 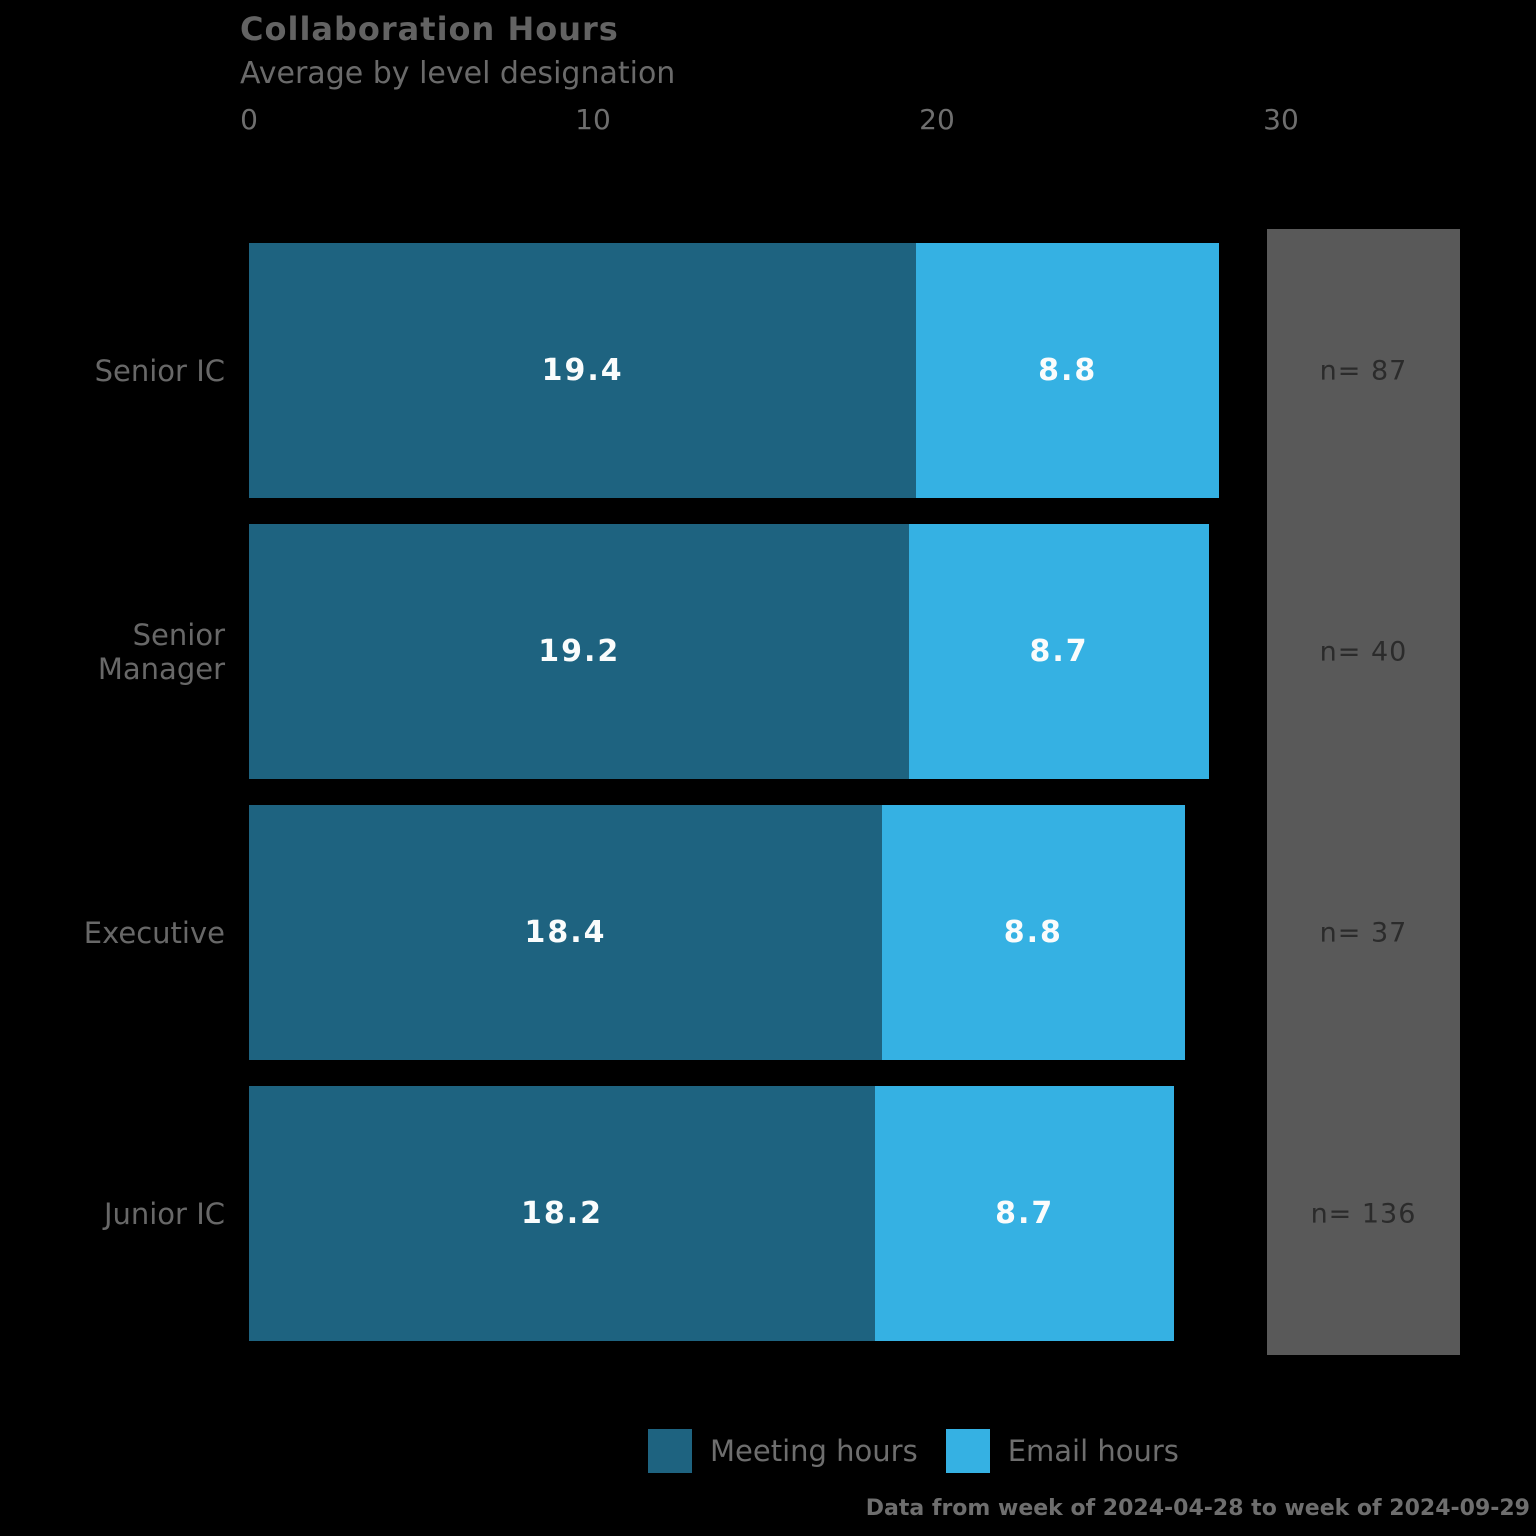 I want to click on chart-subtitle: Average by level designation, so click(x=458, y=73).